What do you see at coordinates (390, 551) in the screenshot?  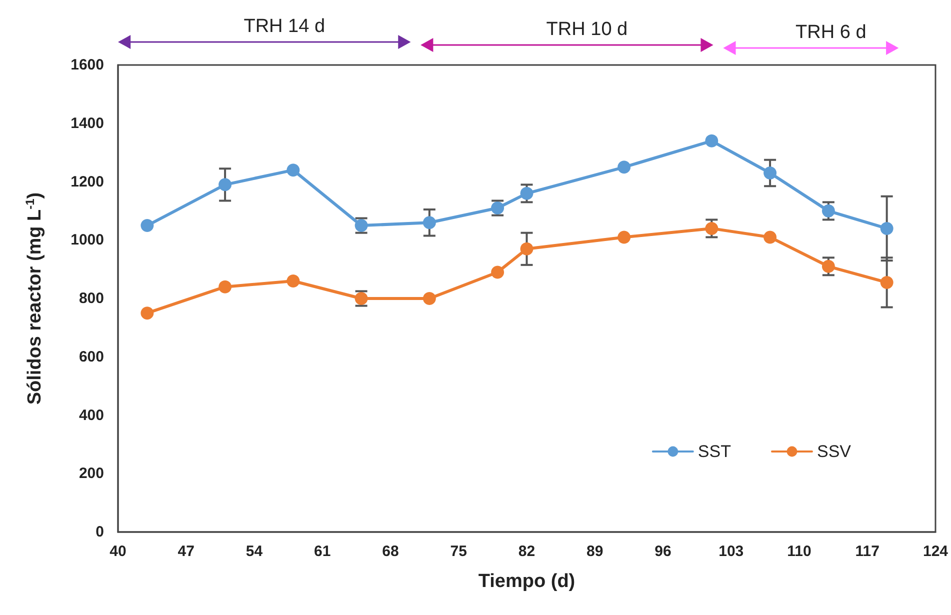 I see `x-tick-label: 68` at bounding box center [390, 551].